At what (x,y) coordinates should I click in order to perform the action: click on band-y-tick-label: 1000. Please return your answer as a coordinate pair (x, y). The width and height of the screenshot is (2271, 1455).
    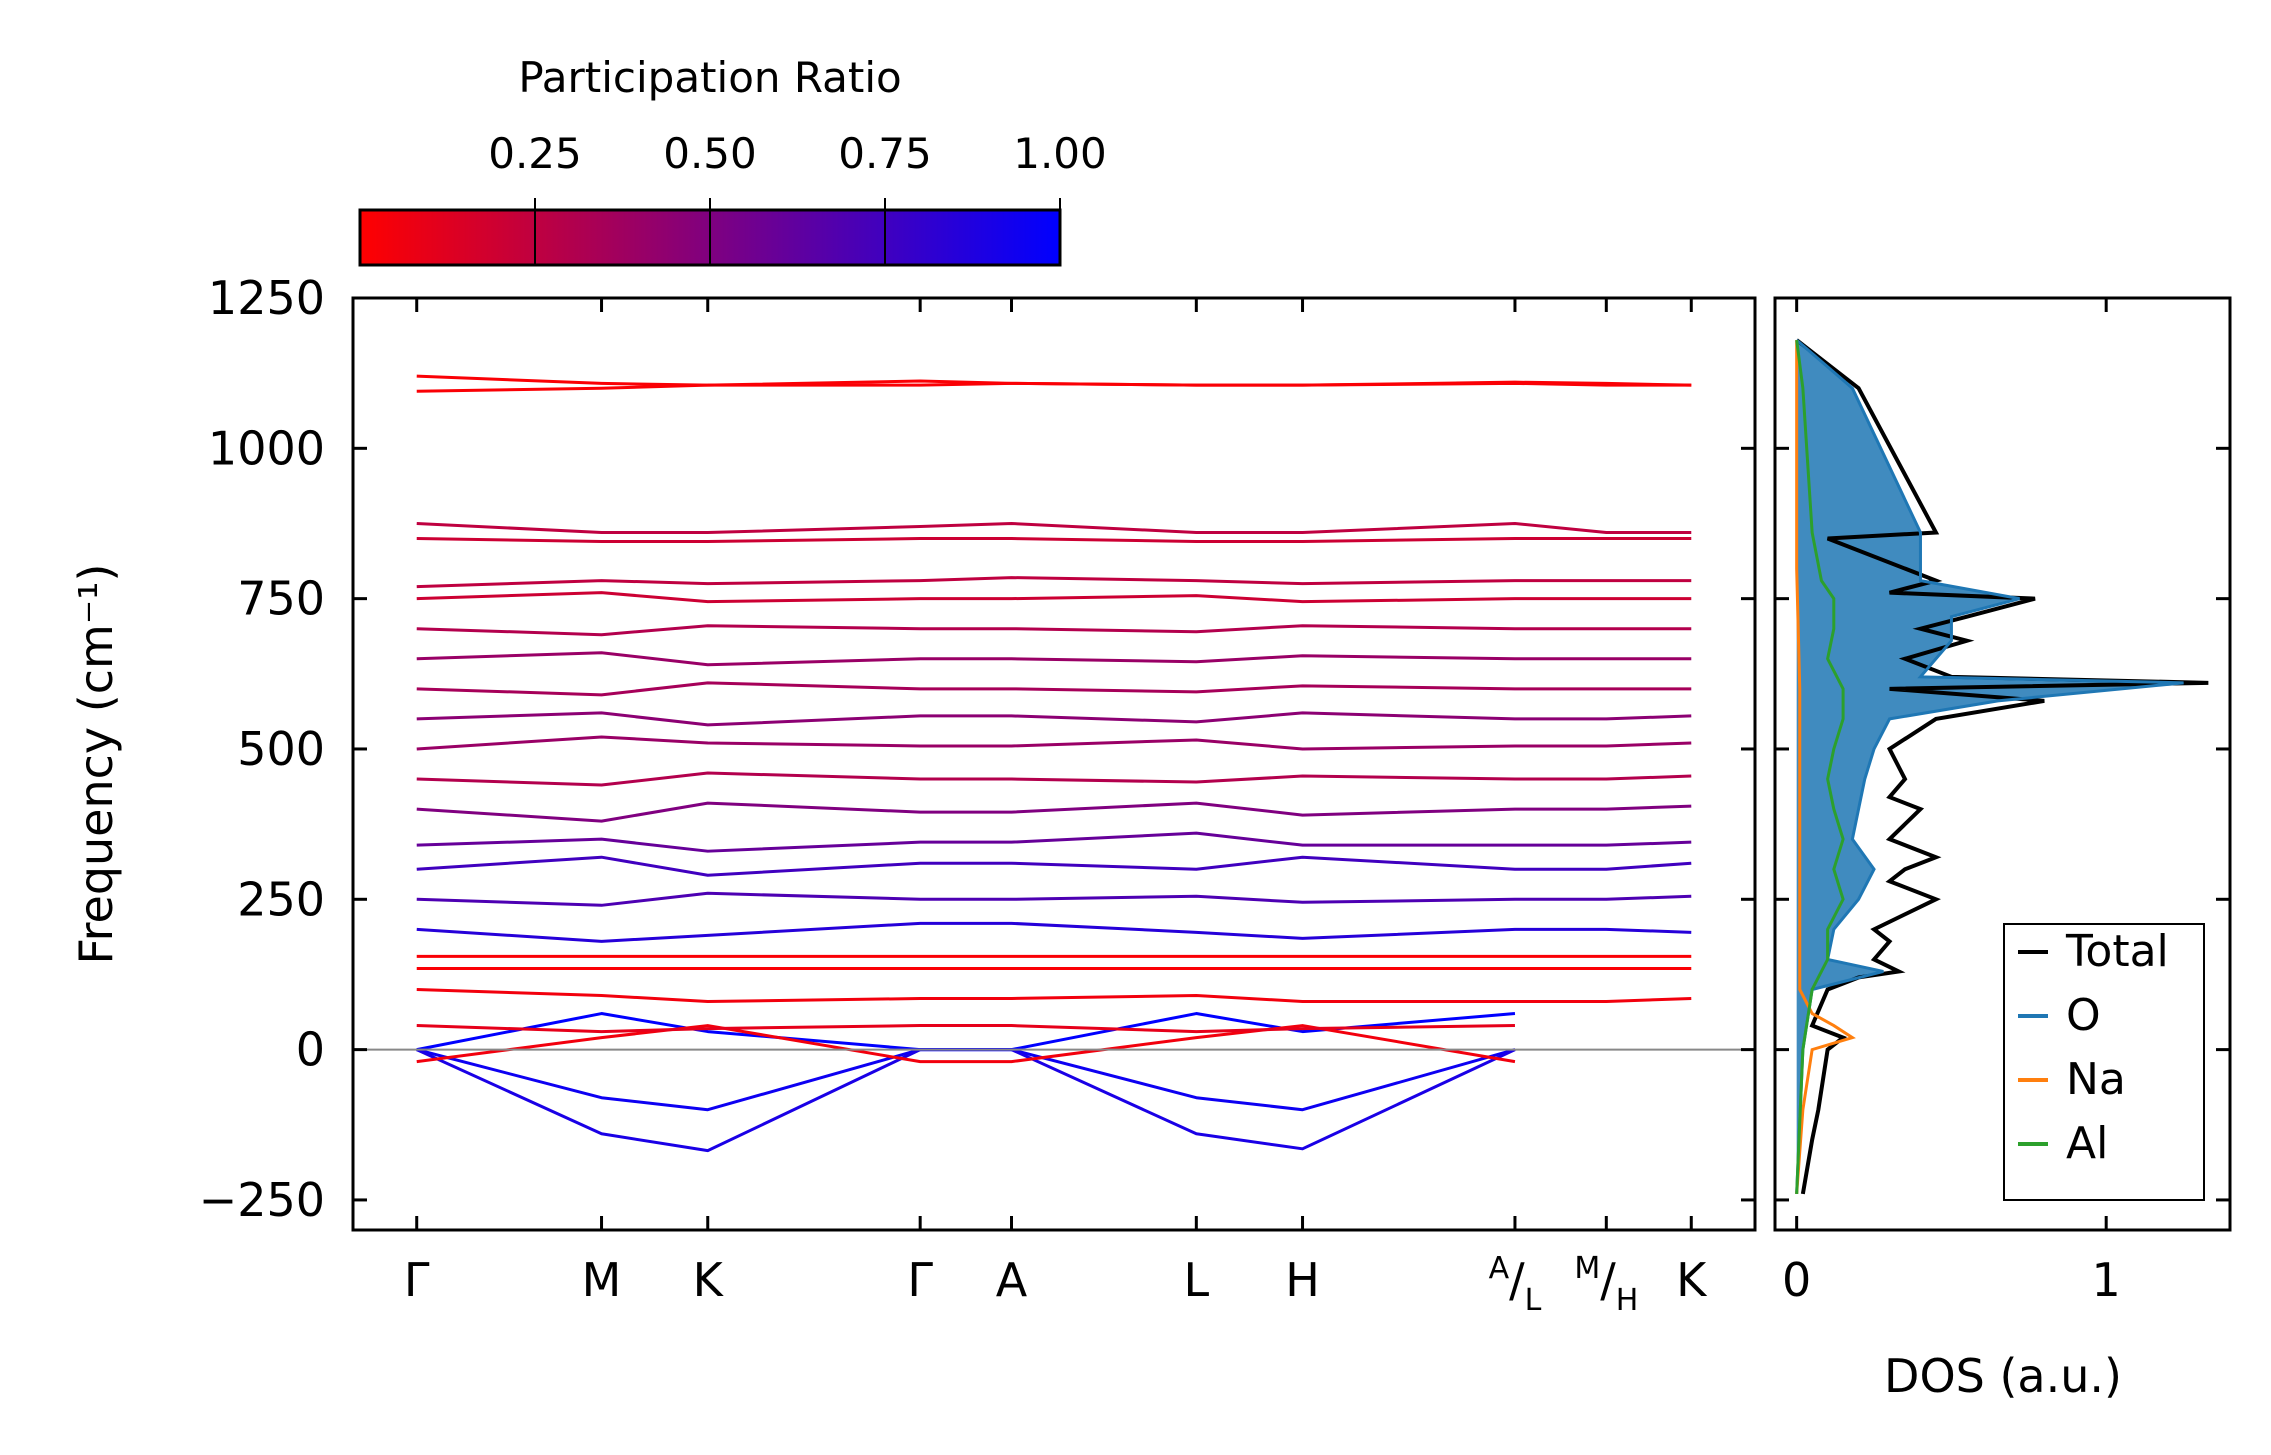
    Looking at the image, I should click on (266, 448).